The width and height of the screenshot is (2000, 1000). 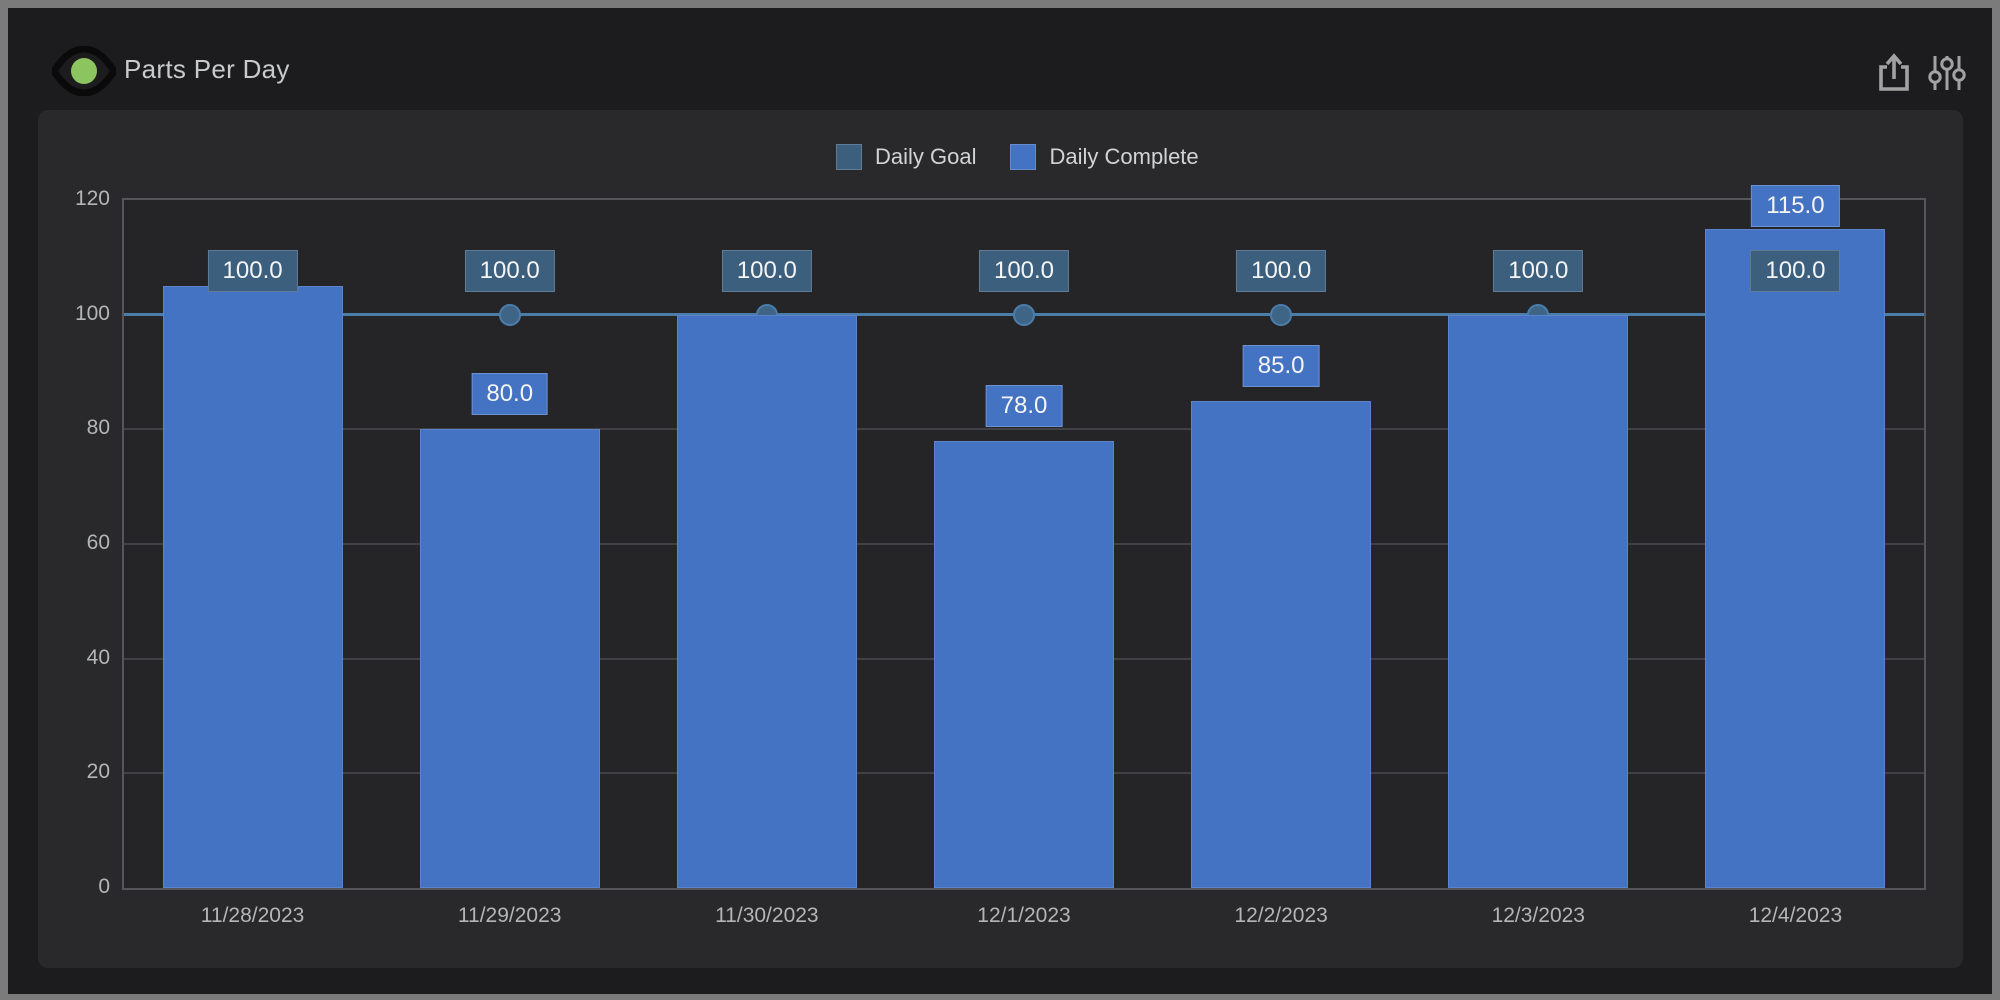 What do you see at coordinates (98, 428) in the screenshot?
I see `y-axis-tick-80: 80` at bounding box center [98, 428].